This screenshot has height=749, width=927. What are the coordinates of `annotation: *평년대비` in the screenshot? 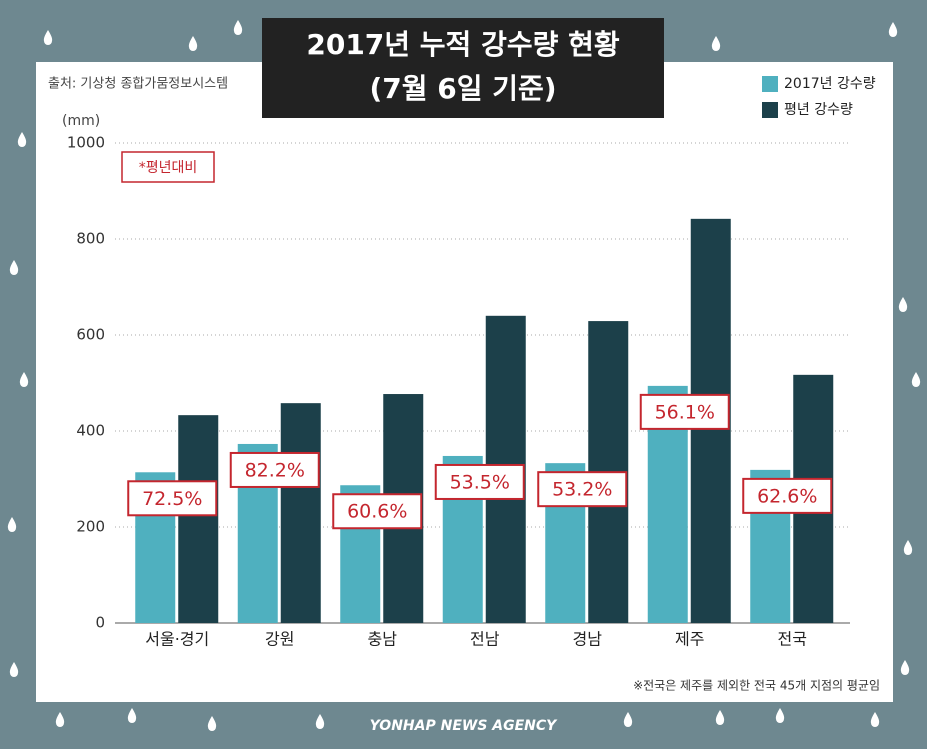 It's located at (168, 168).